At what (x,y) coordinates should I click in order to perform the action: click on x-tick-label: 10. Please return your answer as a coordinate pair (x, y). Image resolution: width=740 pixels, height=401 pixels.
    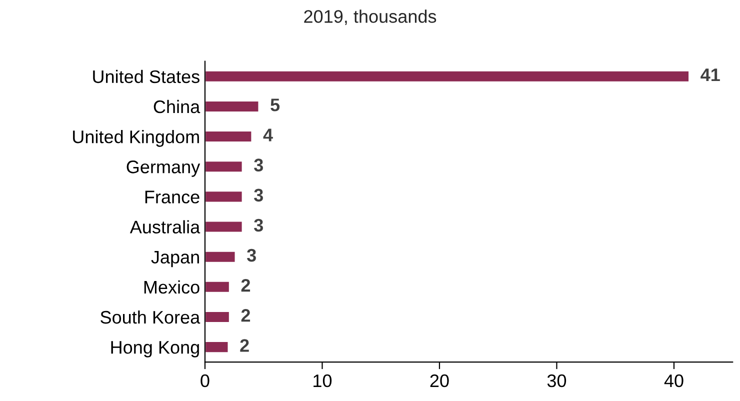
    Looking at the image, I should click on (323, 381).